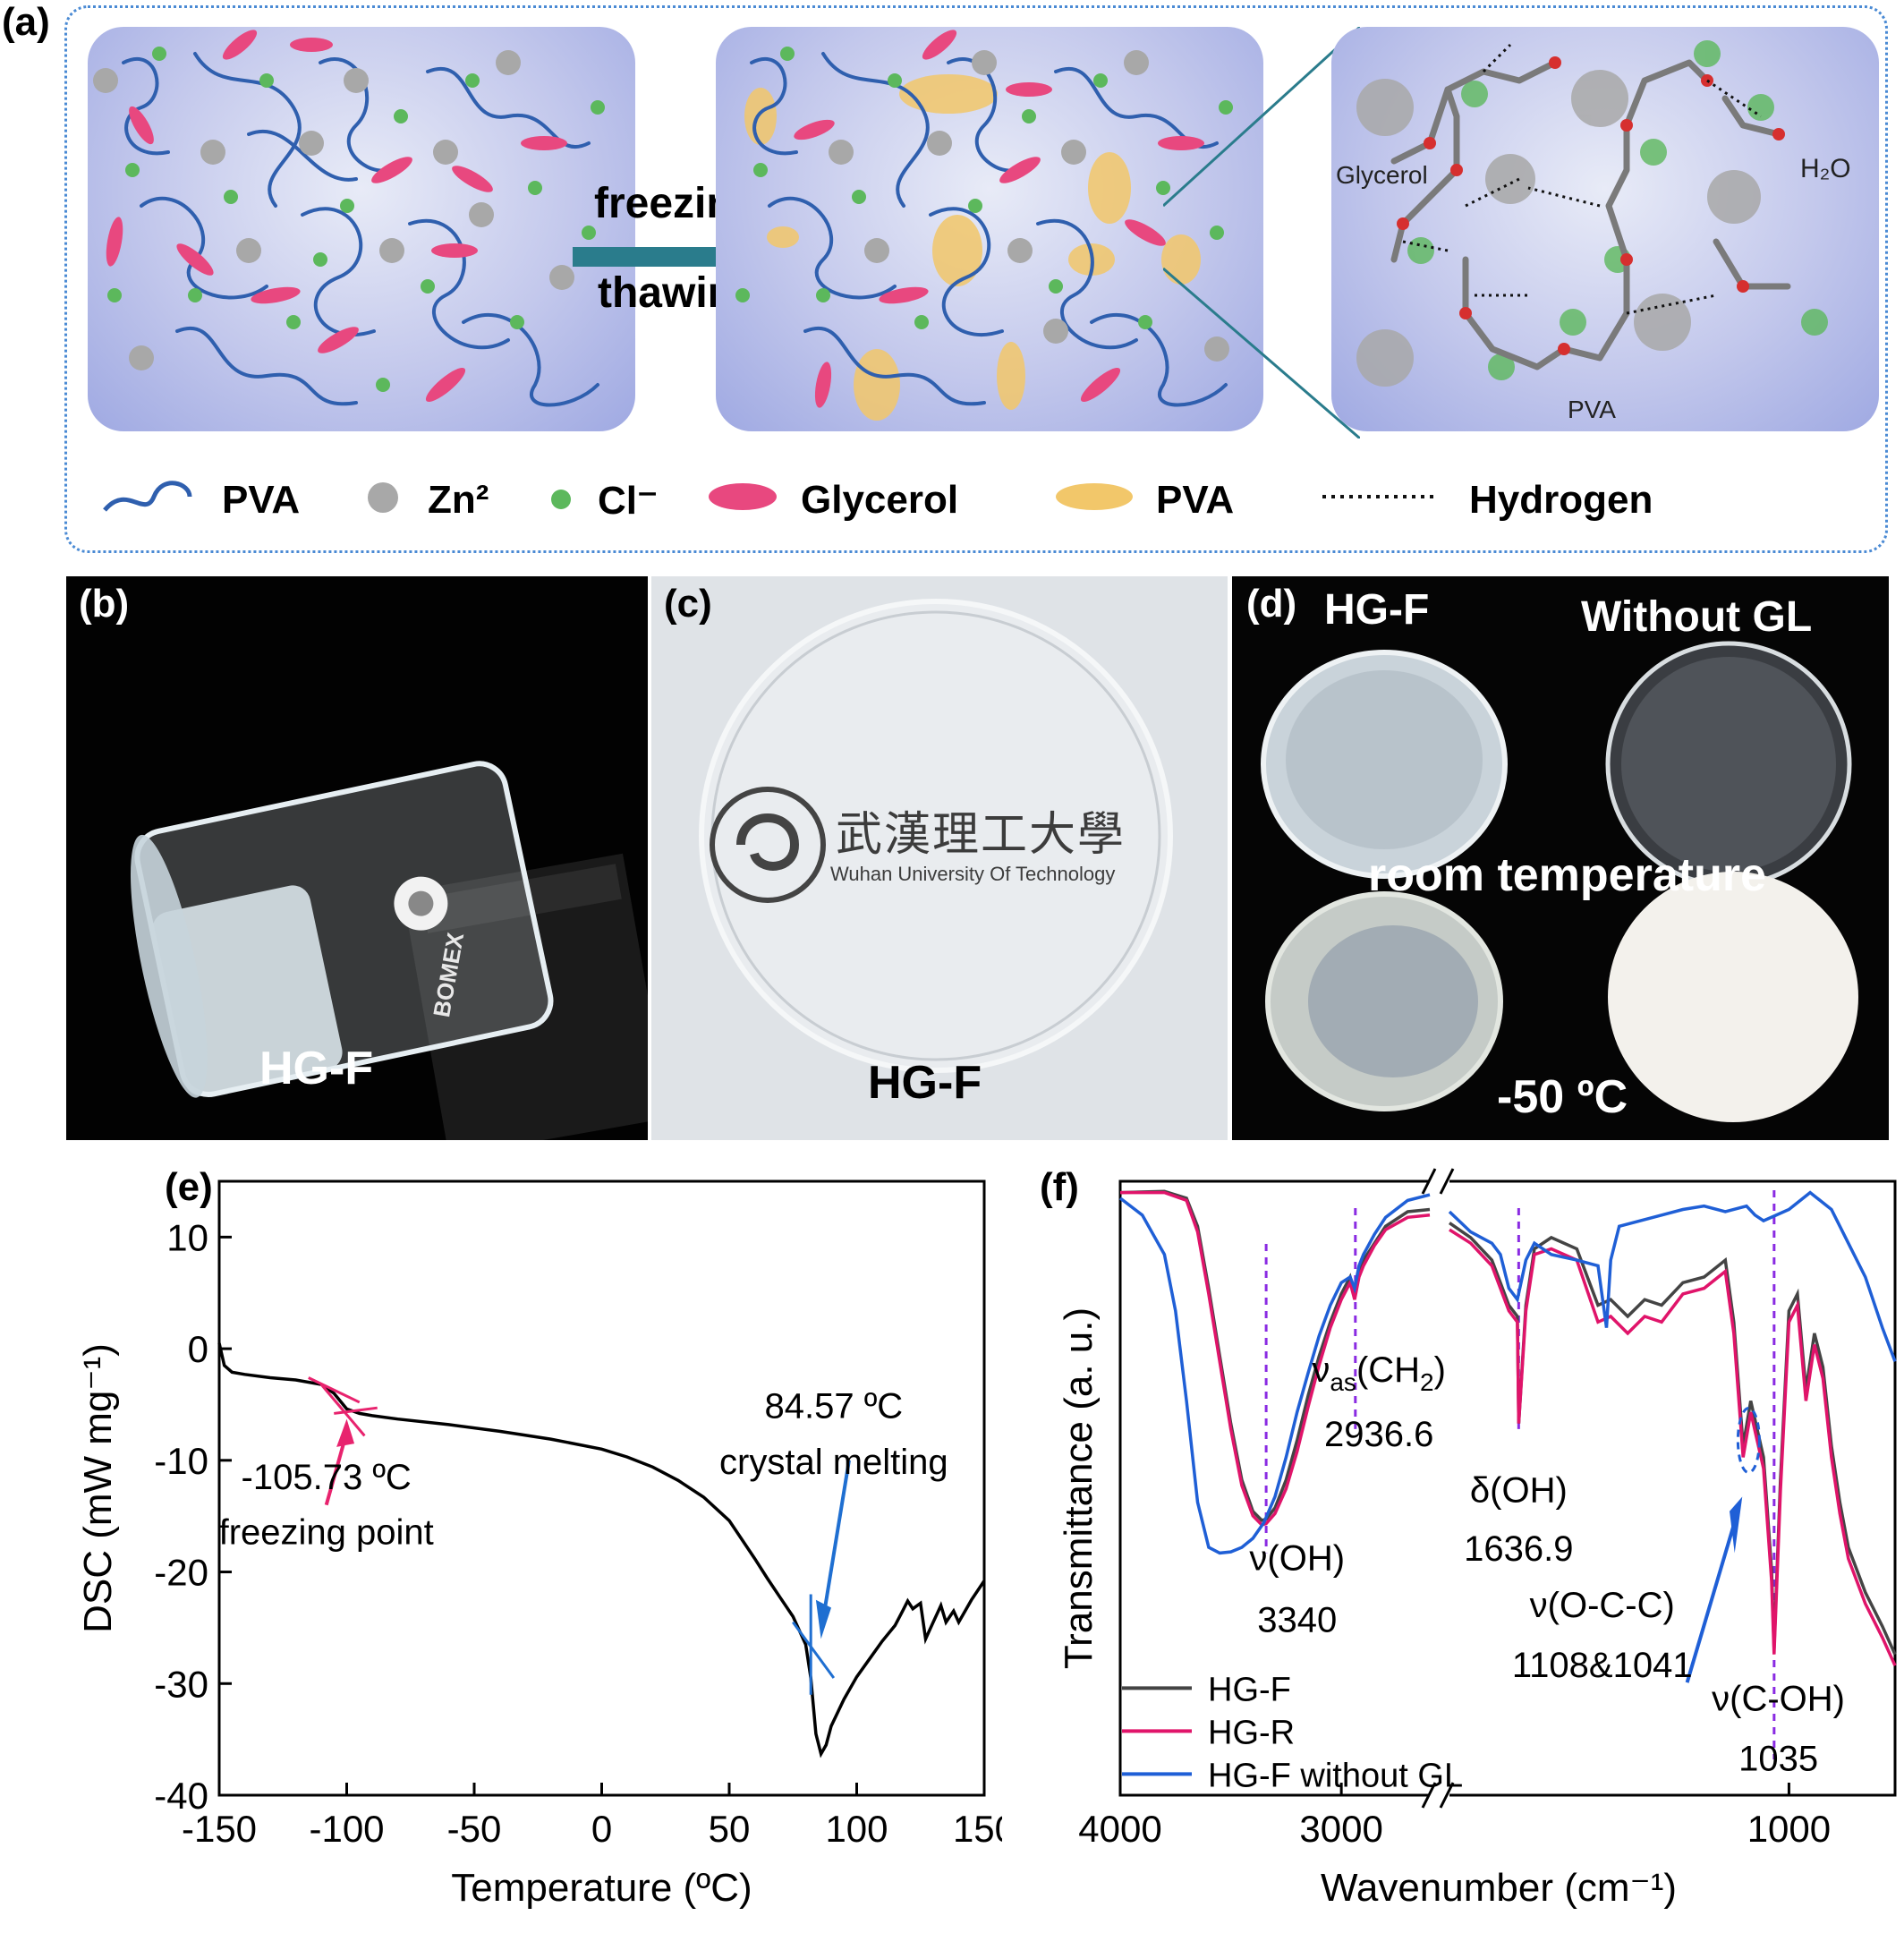 This screenshot has width=1904, height=1933. Describe the element at coordinates (1602, 1665) in the screenshot. I see `annotation-voc-value: 1108&1041` at that location.